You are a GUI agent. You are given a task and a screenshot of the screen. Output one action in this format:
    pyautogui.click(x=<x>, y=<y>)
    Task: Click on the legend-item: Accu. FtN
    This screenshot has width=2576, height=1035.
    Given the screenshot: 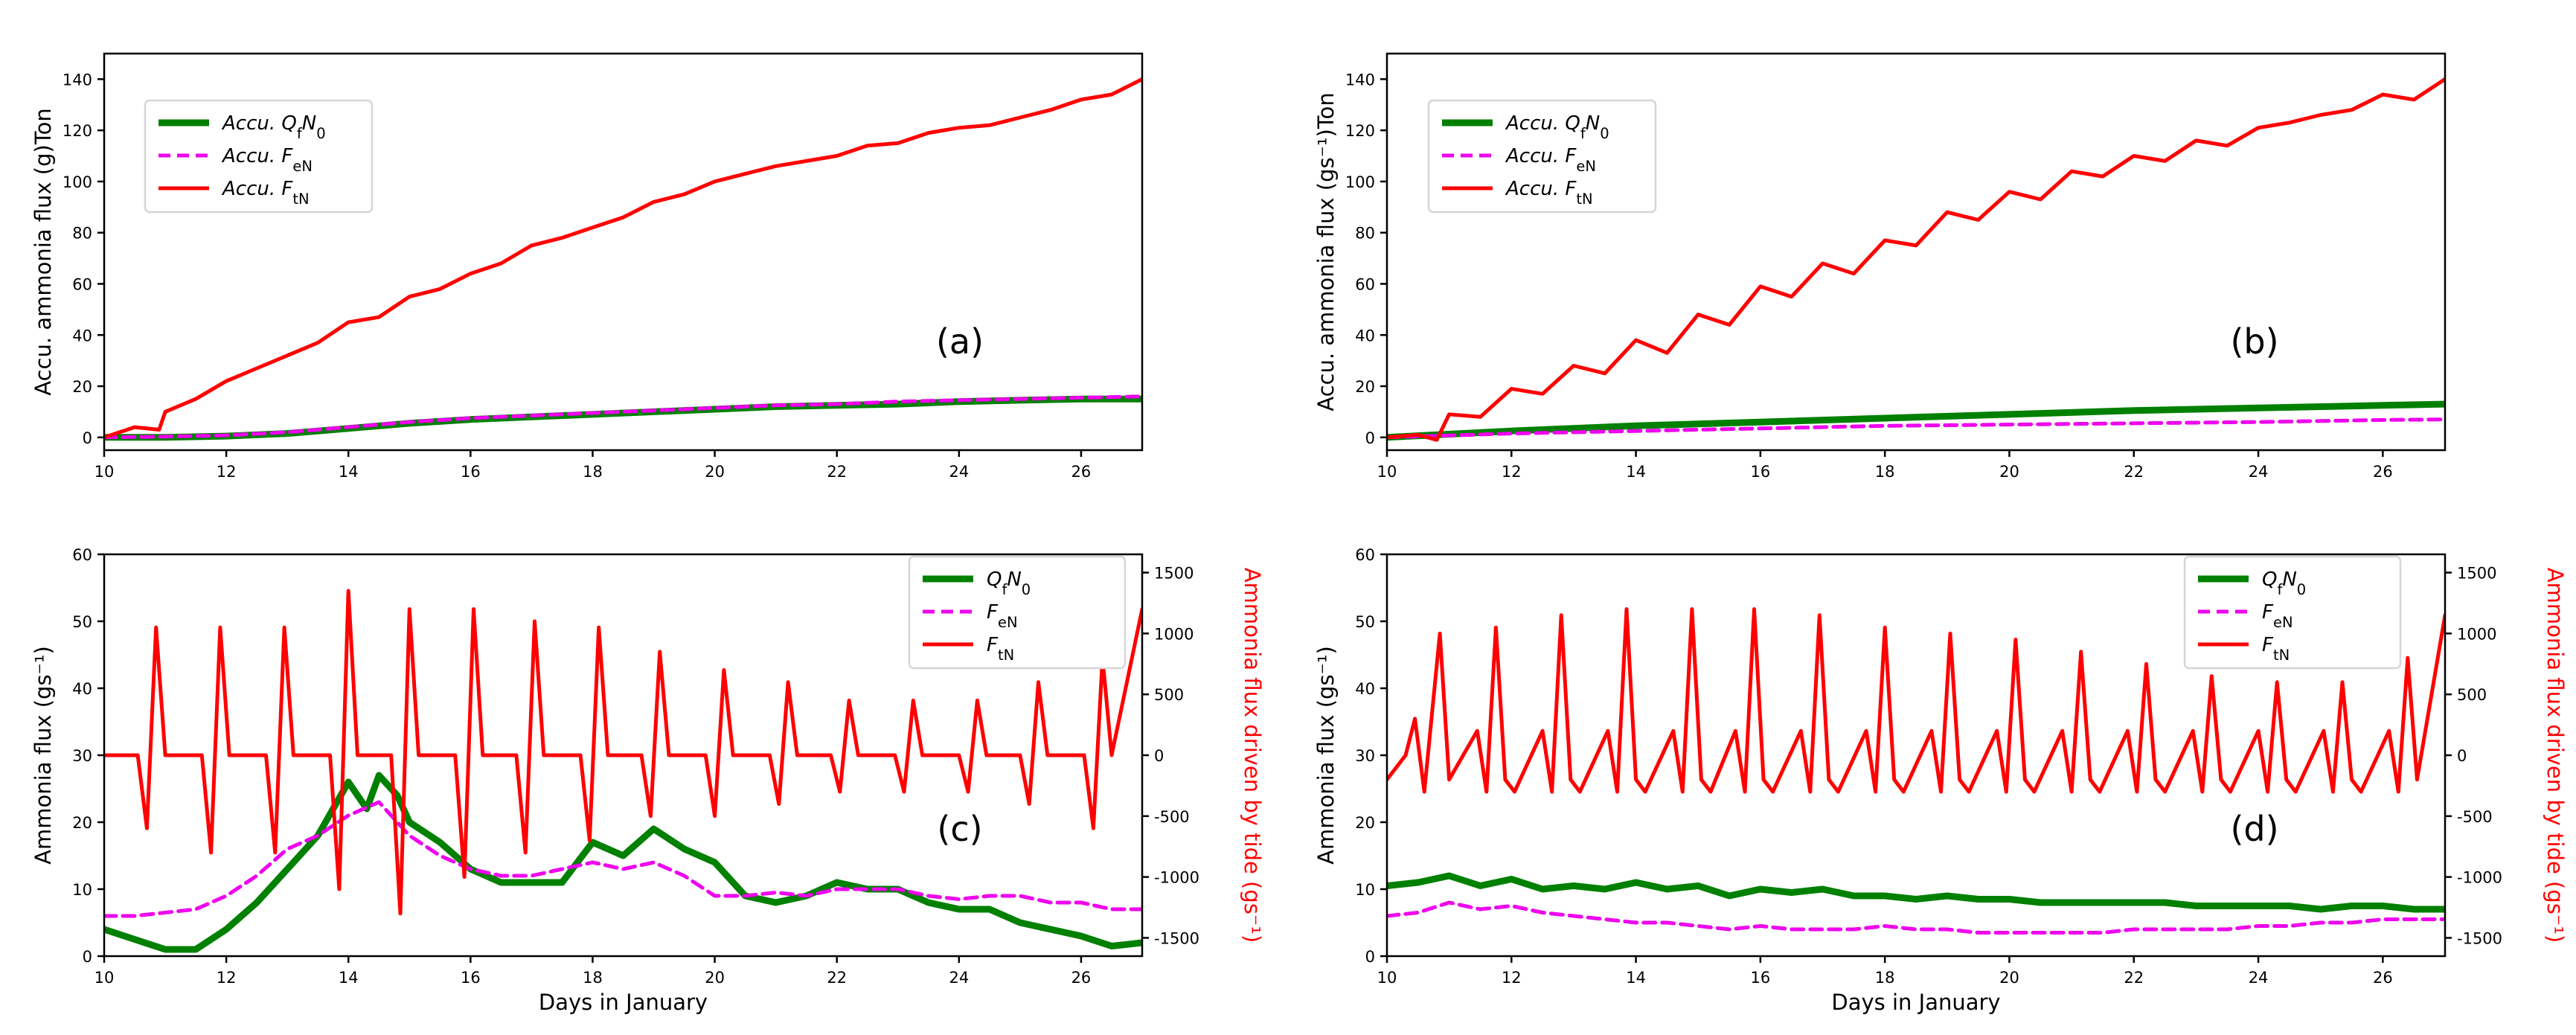 What is the action you would take?
    pyautogui.click(x=234, y=193)
    